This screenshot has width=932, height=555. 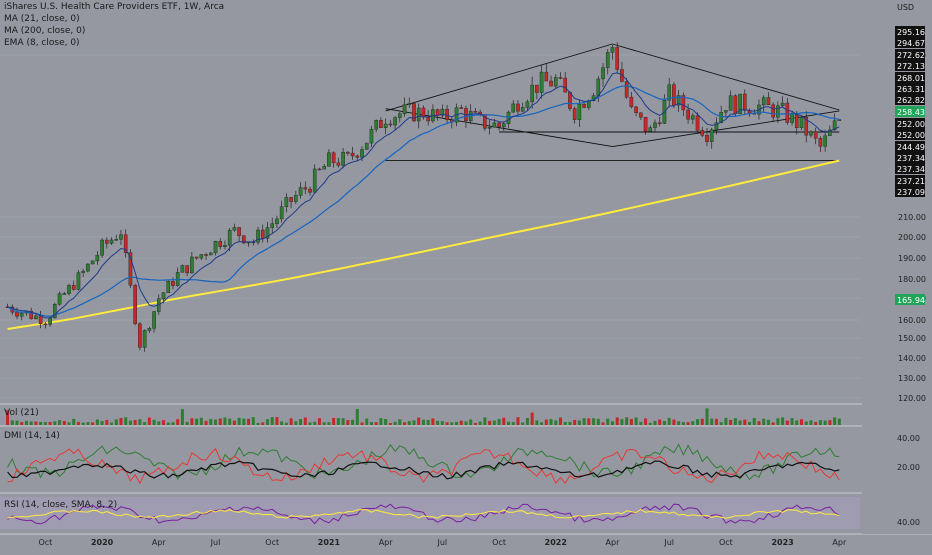 I want to click on price-tick: 190.00, so click(x=912, y=258).